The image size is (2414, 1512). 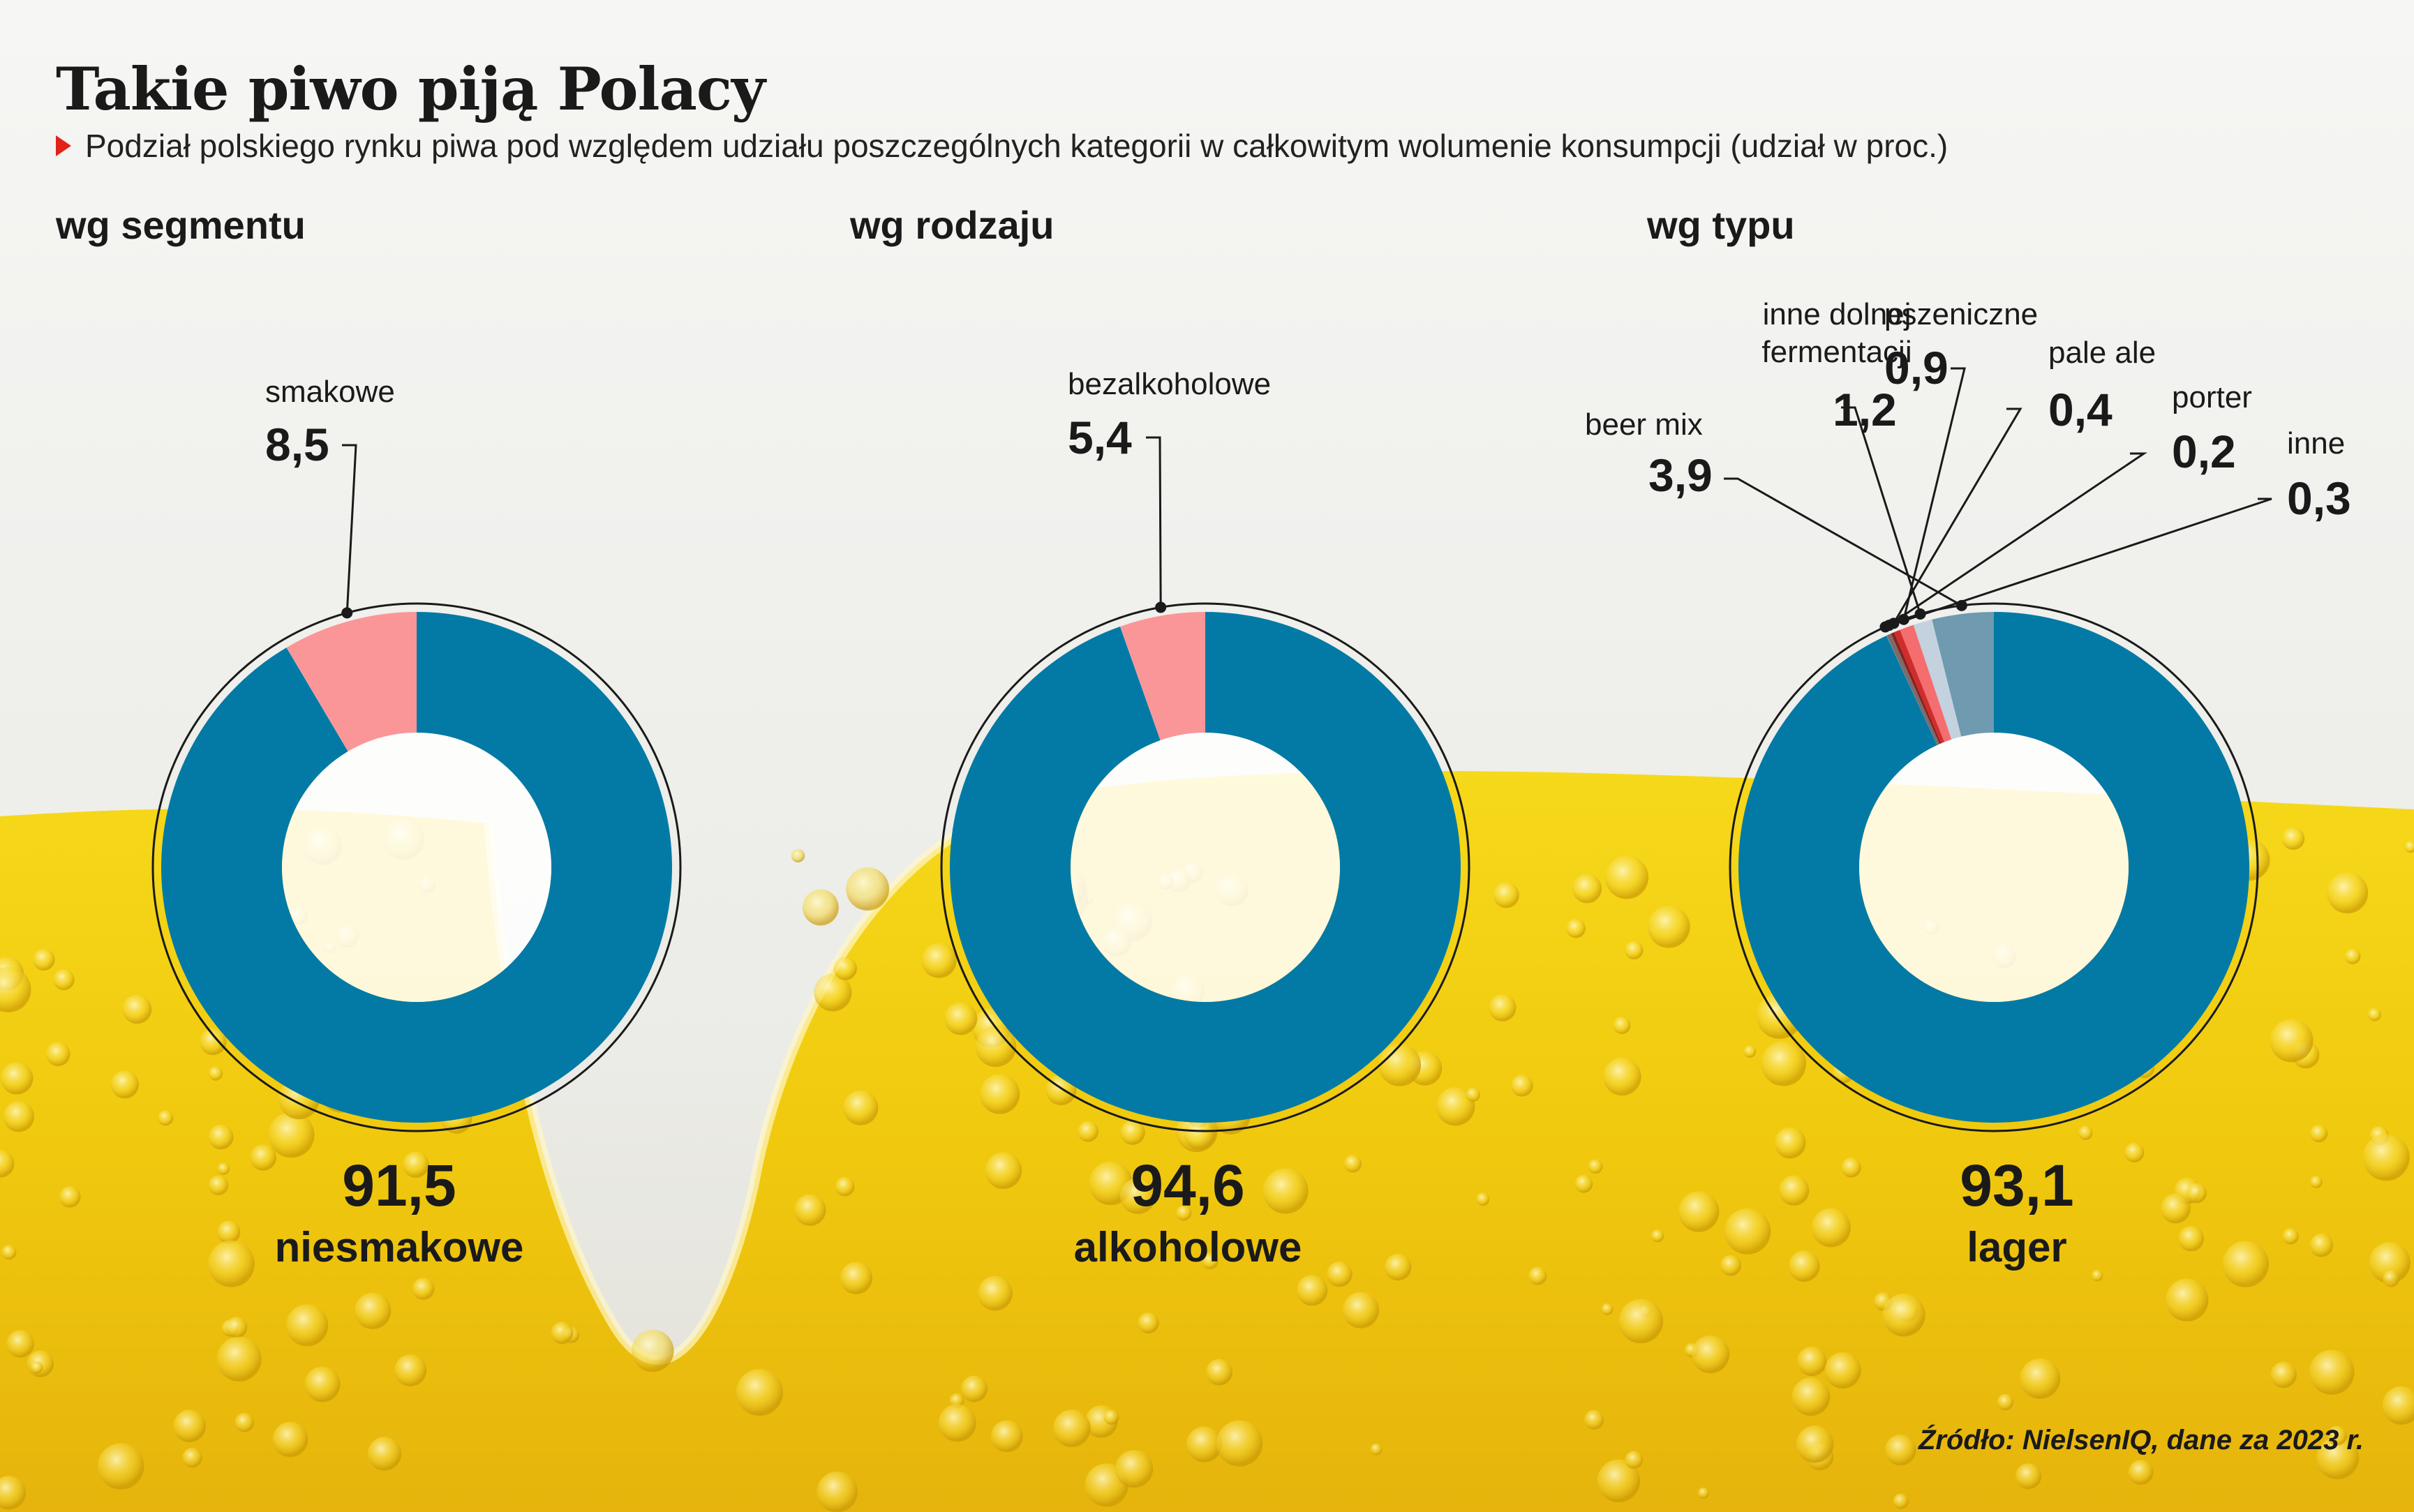 What do you see at coordinates (2212, 397) in the screenshot?
I see `slice-name-label: porter` at bounding box center [2212, 397].